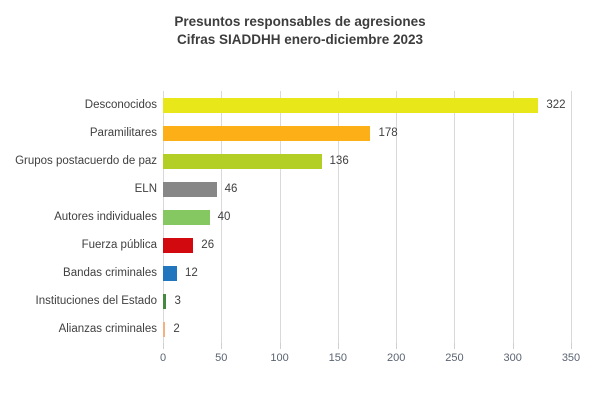 The width and height of the screenshot is (600, 400). Describe the element at coordinates (571, 358) in the screenshot. I see `x-tick-label: 350` at that location.